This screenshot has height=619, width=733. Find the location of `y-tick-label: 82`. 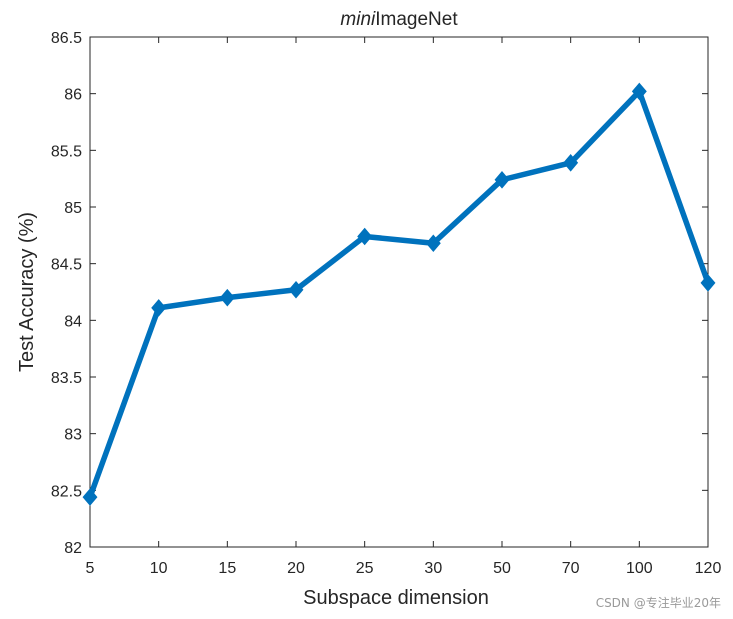

y-tick-label: 82 is located at coordinates (73, 548).